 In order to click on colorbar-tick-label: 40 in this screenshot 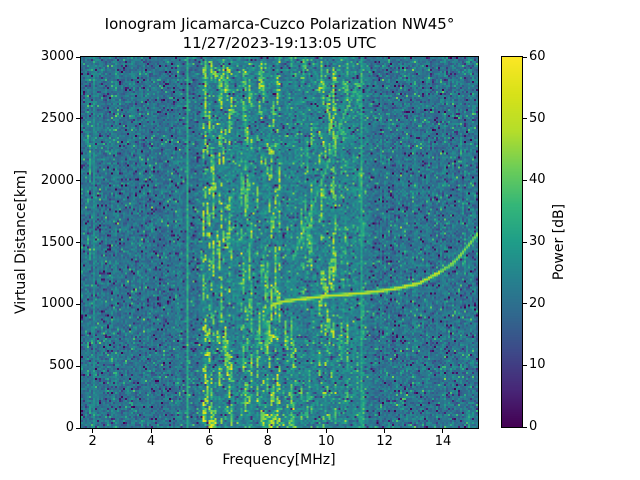, I will do `click(537, 180)`.